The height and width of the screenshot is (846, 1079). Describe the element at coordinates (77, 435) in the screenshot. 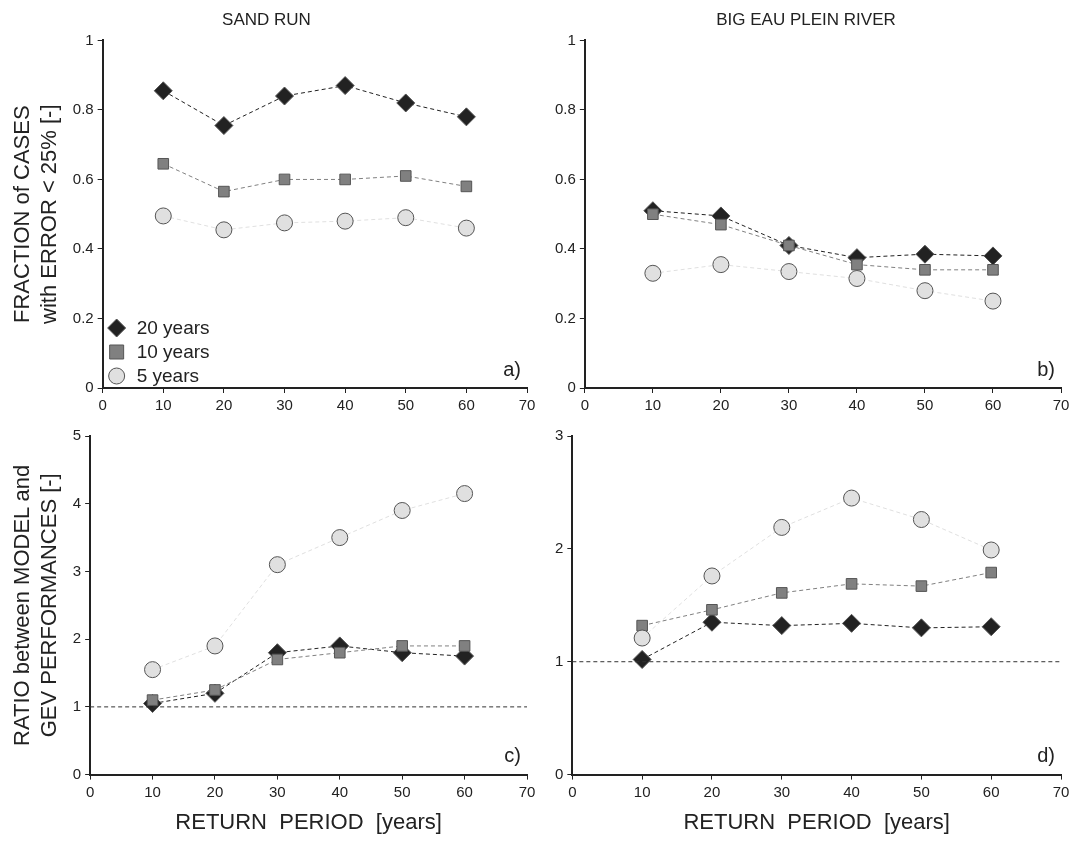

I see `y-tick-label: 5` at that location.